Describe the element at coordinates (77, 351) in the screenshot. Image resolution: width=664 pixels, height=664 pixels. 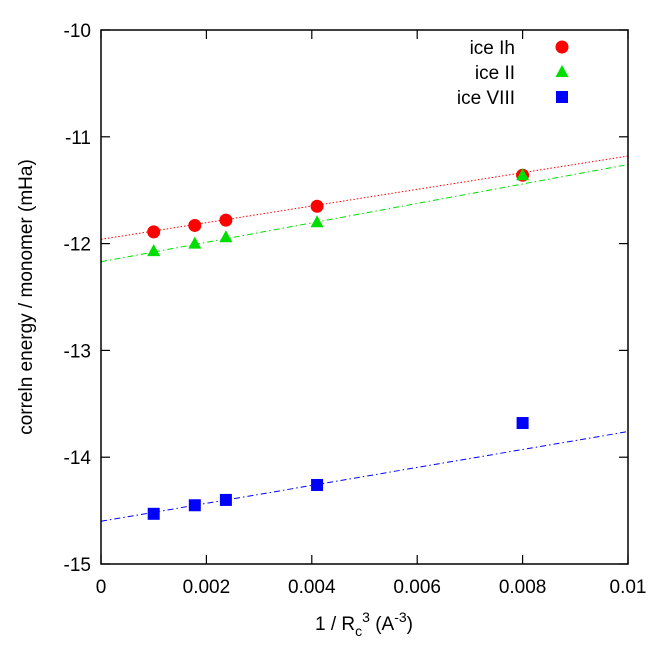
I see `y-tick-label: -13` at that location.